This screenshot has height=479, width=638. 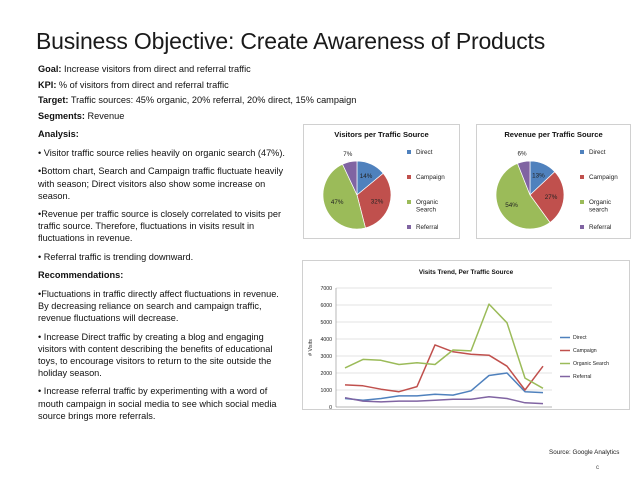 I want to click on segments-label: Segments:, so click(x=61, y=115).